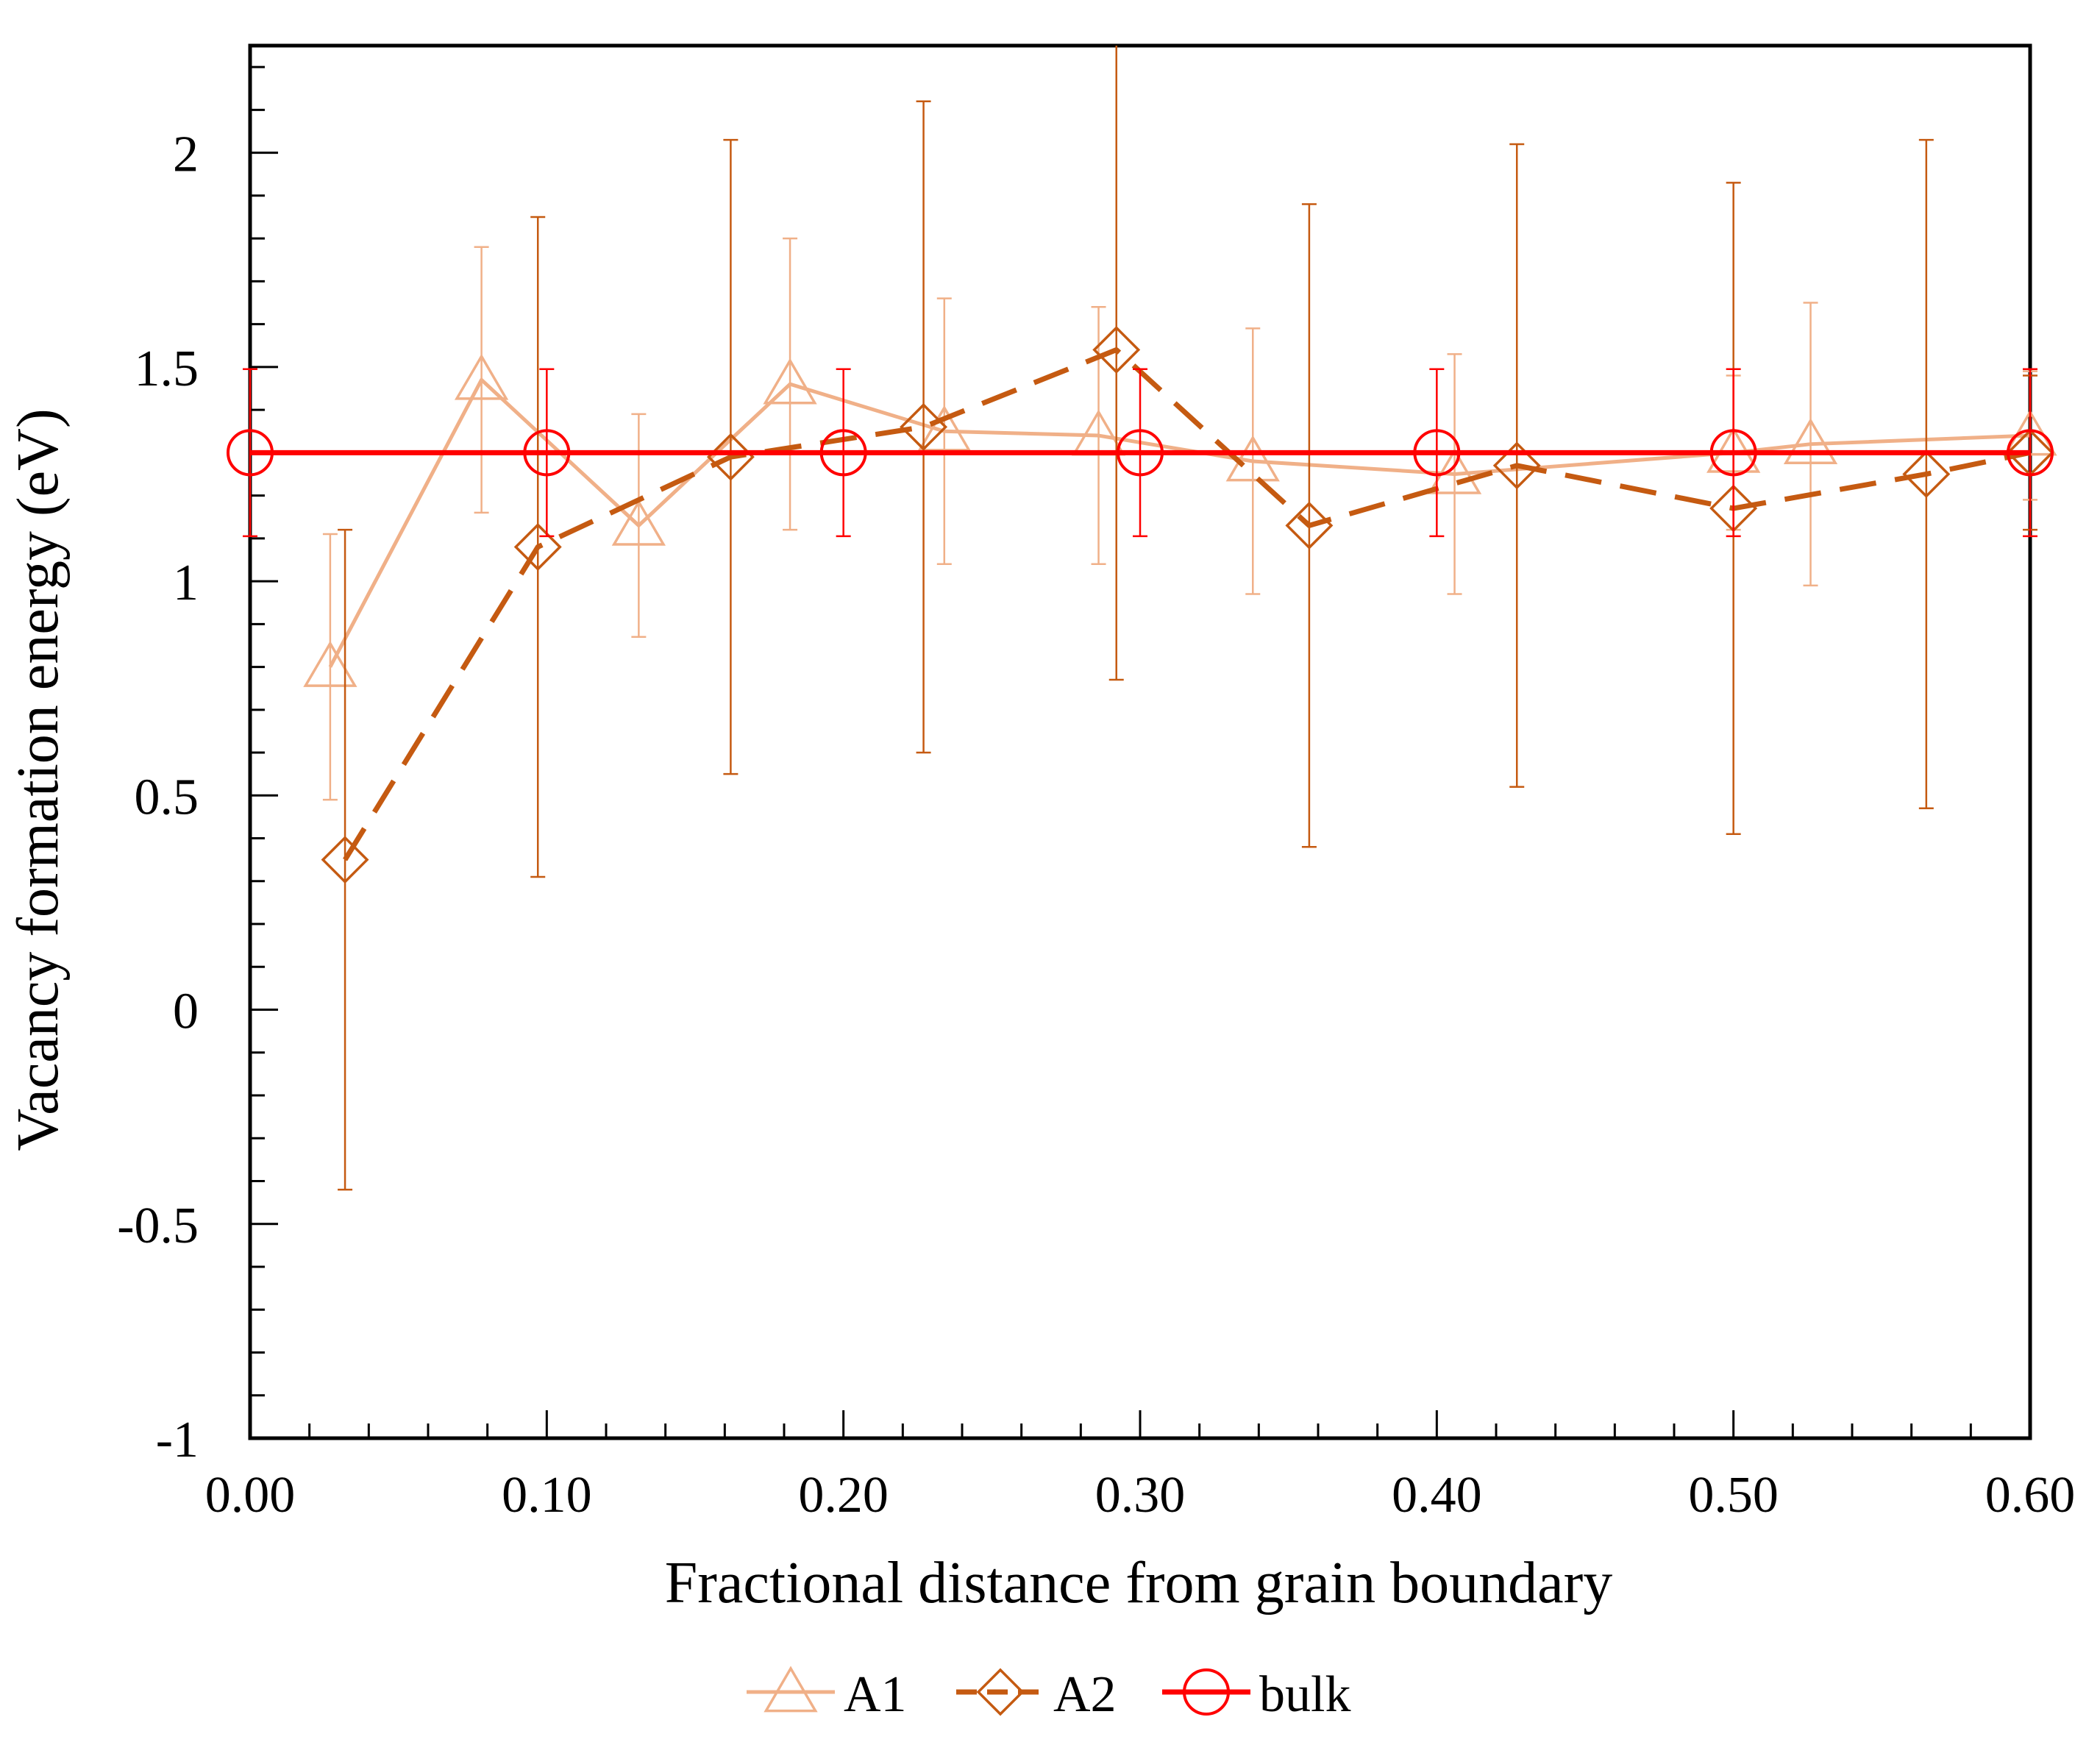 This screenshot has height=1756, width=2100. What do you see at coordinates (186, 583) in the screenshot?
I see `y-tick-label: 1` at bounding box center [186, 583].